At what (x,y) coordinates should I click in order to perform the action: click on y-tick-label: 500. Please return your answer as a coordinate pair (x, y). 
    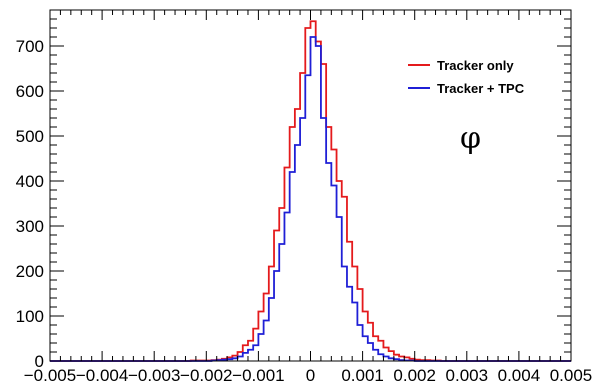
    Looking at the image, I should click on (30, 136).